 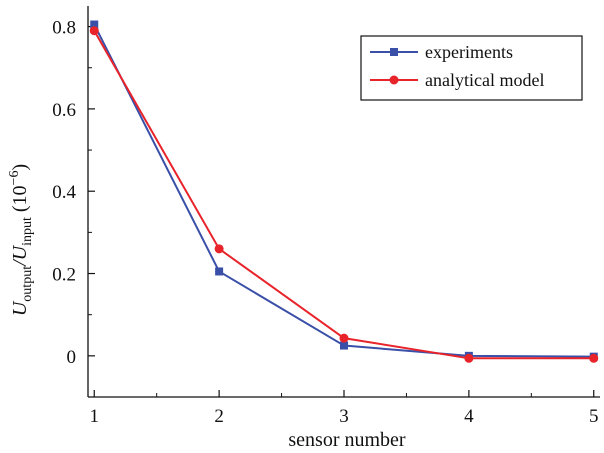 What do you see at coordinates (21, 240) in the screenshot?
I see `y-axis-label: Uoutput/Uinput (10−6)` at bounding box center [21, 240].